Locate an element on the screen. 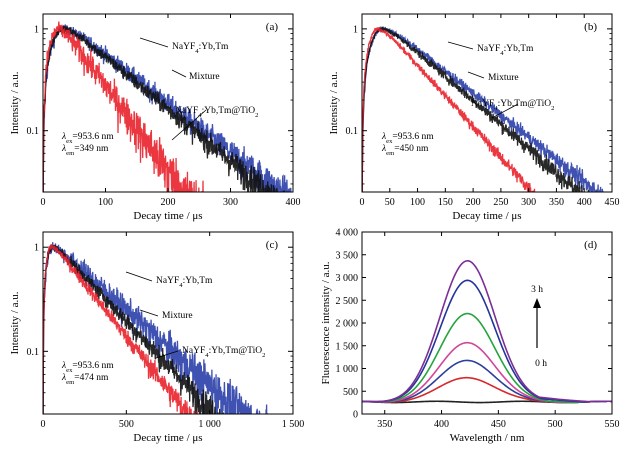 This screenshot has width=637, height=451. y-axis-label-a: Intensity / a.u. is located at coordinates (15, 102).